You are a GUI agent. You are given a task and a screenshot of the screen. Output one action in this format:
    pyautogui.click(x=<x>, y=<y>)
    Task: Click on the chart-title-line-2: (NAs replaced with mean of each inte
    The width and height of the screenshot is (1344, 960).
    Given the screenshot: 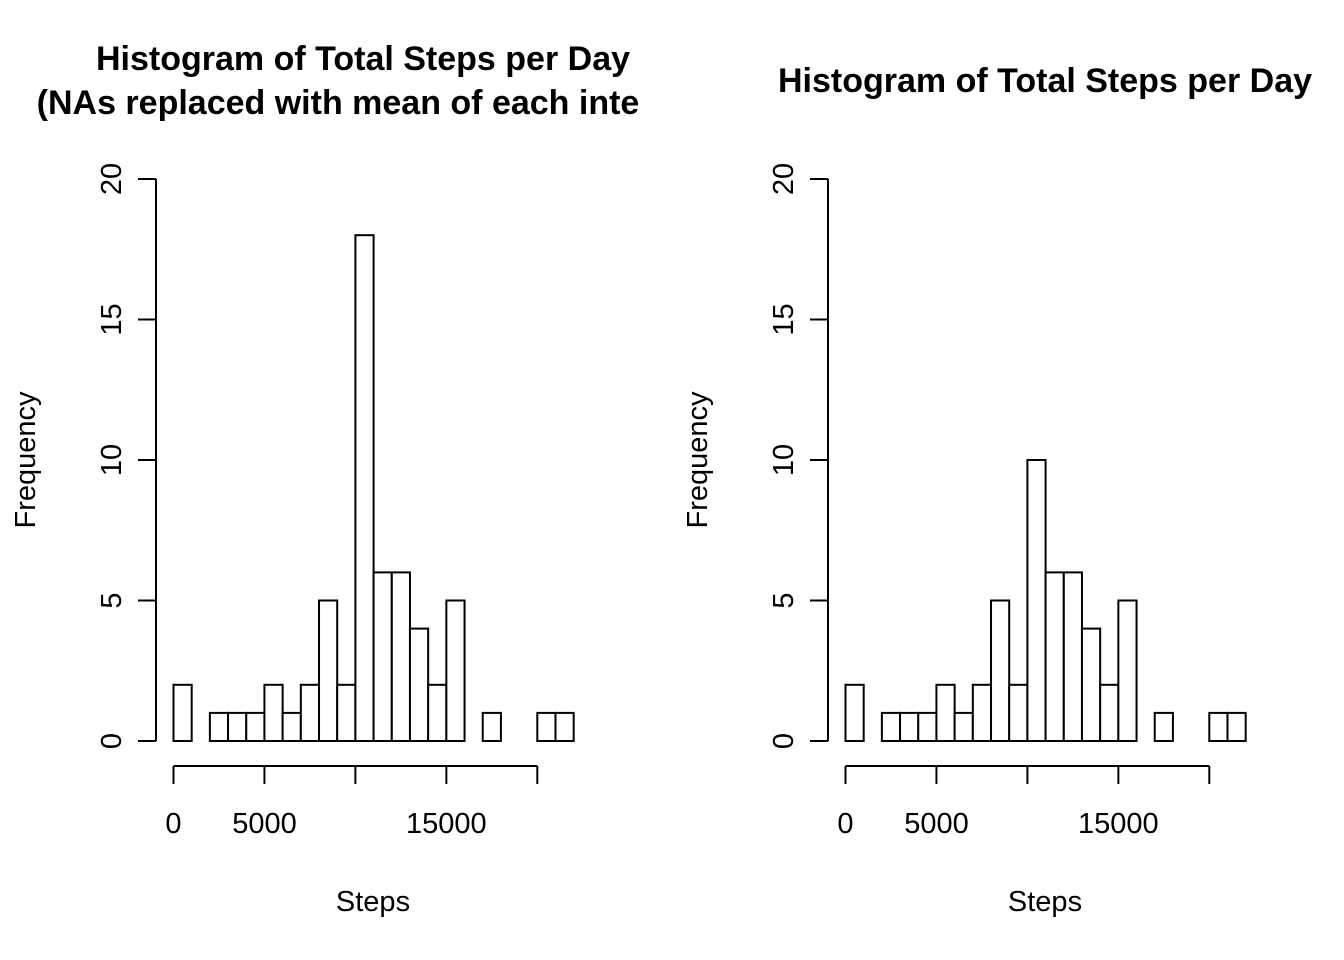 What is the action you would take?
    pyautogui.click(x=338, y=103)
    